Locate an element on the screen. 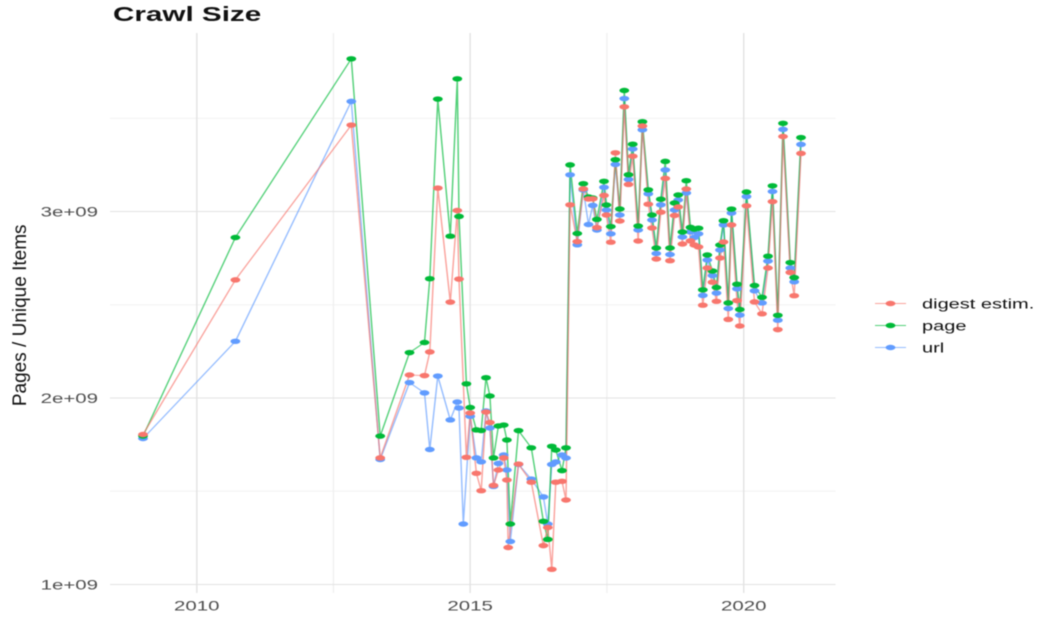  svg-text: 2015 is located at coordinates (470, 605).